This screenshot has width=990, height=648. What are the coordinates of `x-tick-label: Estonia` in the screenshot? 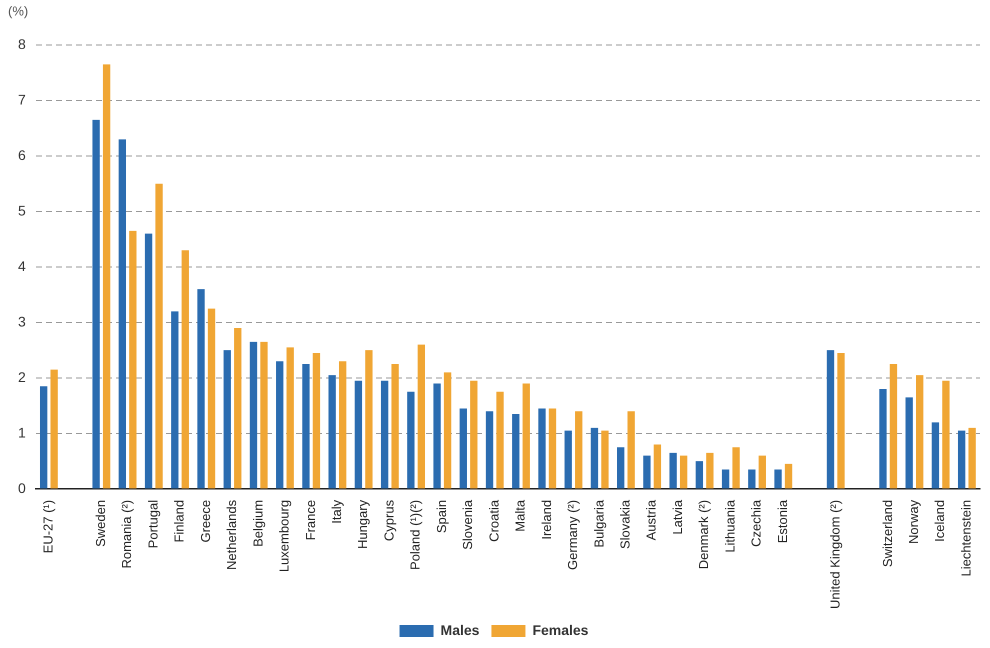 It's located at (782, 521).